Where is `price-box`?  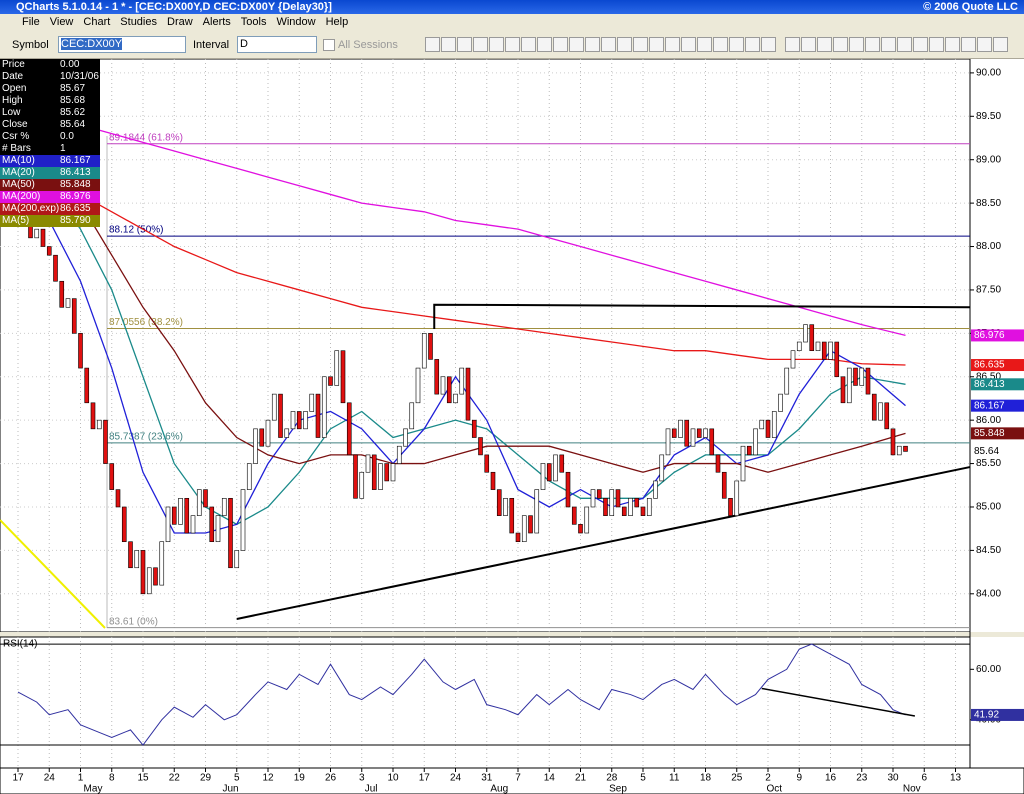 price-box is located at coordinates (997, 433).